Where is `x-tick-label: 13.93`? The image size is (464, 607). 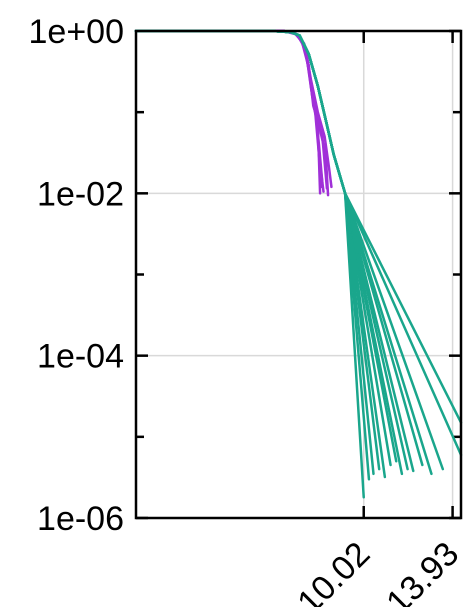
x-tick-label: 13.93 is located at coordinates (421, 571).